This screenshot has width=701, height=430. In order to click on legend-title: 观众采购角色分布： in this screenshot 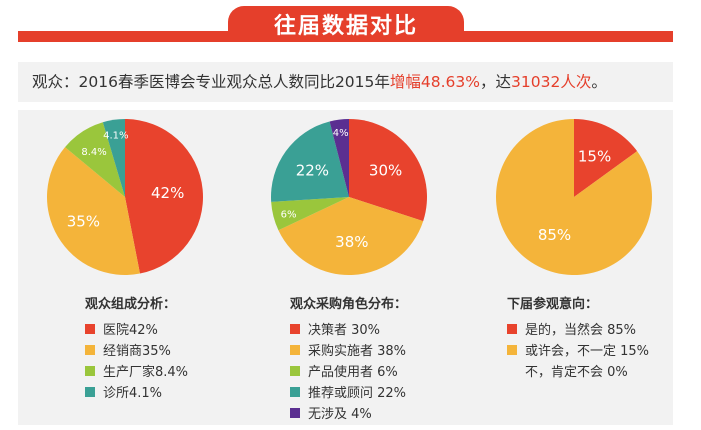, I will do `click(349, 304)`.